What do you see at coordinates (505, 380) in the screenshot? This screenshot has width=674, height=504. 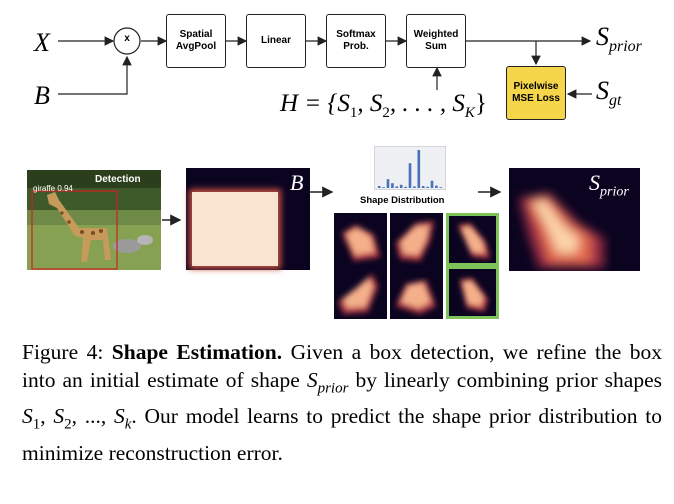 I see `caption-text-2: by linearly combining prior shapes` at bounding box center [505, 380].